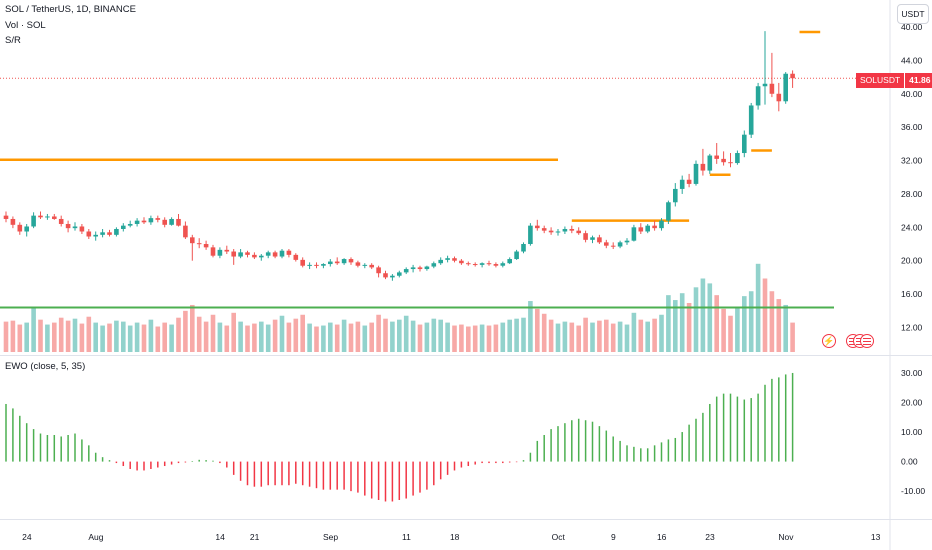 The width and height of the screenshot is (932, 550). I want to click on price-axis-tick: 32.00, so click(912, 161).